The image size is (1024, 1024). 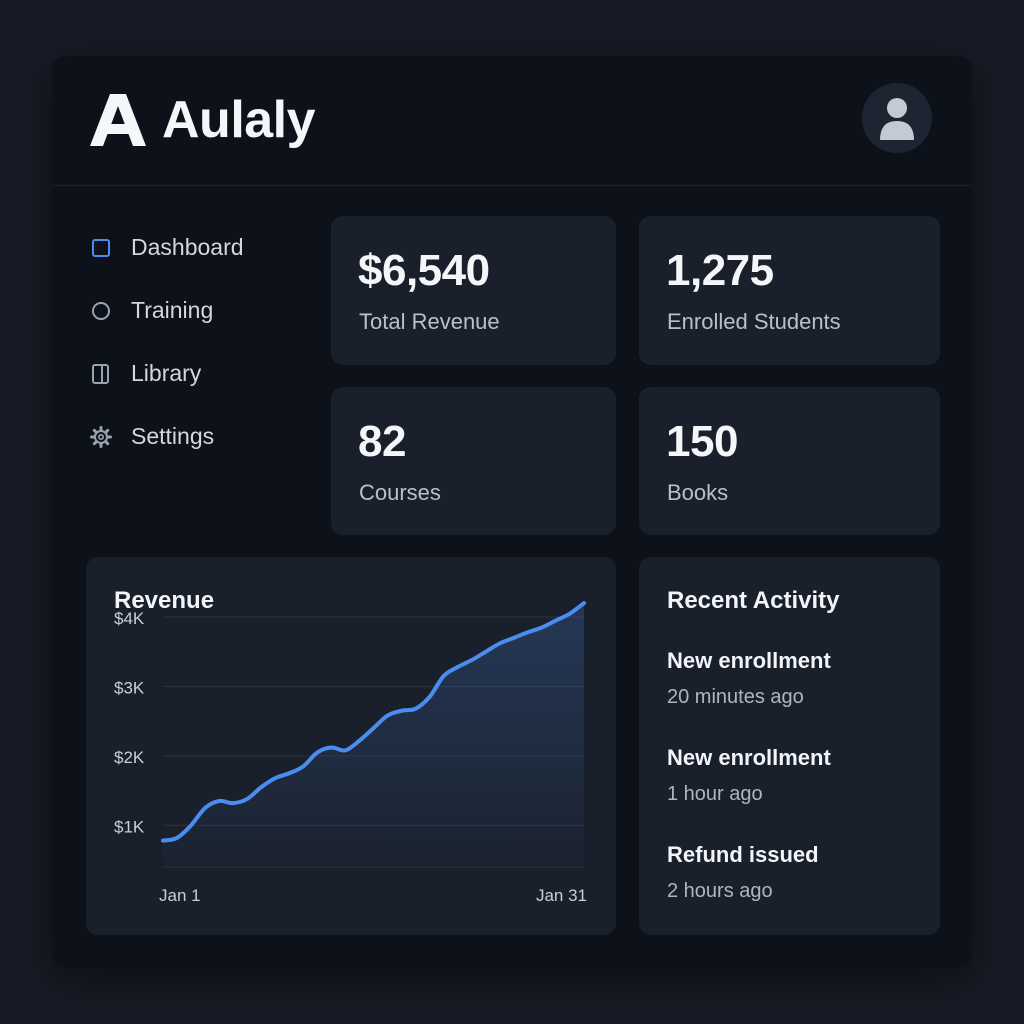 I want to click on recent-activity-title: Recent Activity, so click(x=753, y=600).